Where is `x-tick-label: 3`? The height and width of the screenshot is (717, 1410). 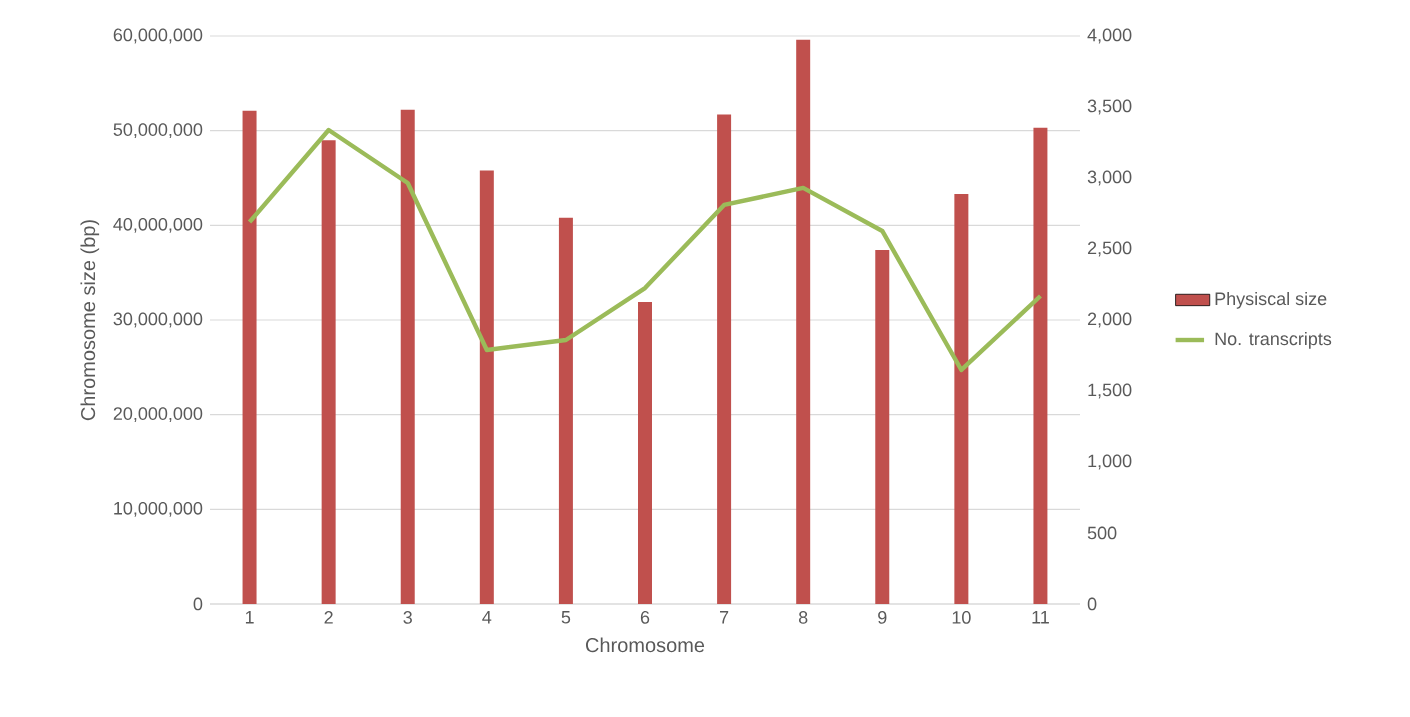 x-tick-label: 3 is located at coordinates (407, 617).